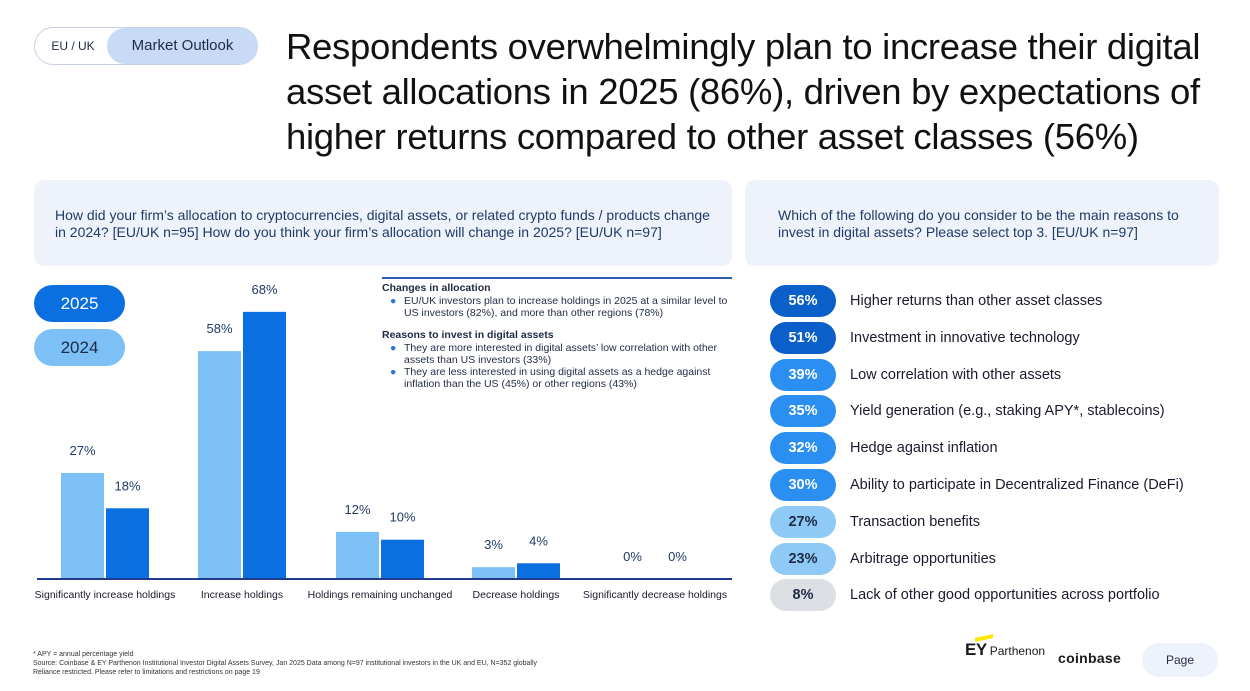 The image size is (1250, 691). I want to click on coinbase-logo: coinbase, so click(1090, 658).